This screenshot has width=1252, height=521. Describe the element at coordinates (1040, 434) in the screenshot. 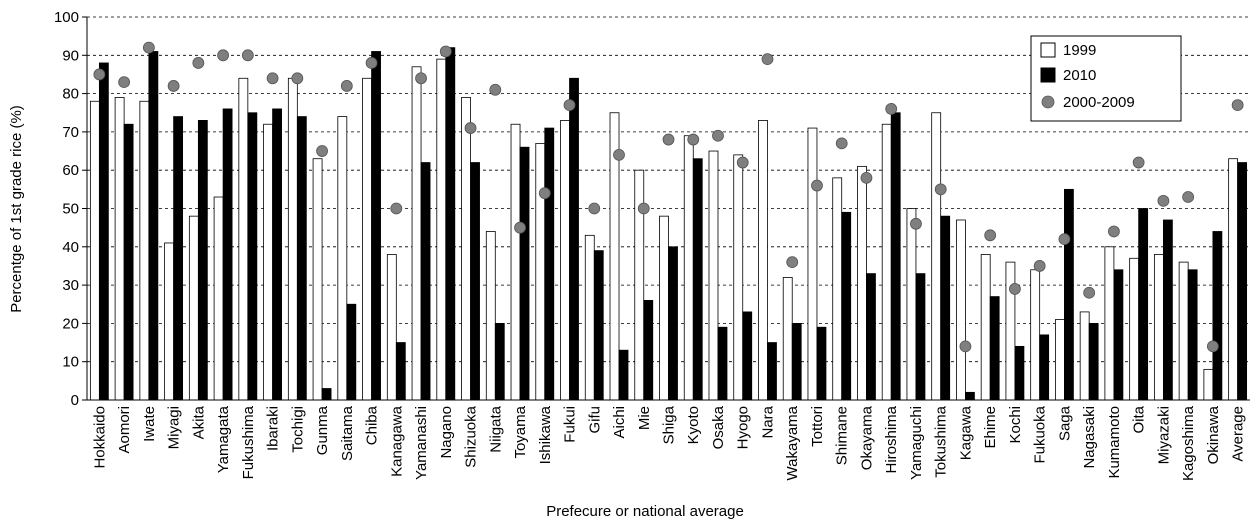

I see `x-tick-label: Fukuoka` at that location.